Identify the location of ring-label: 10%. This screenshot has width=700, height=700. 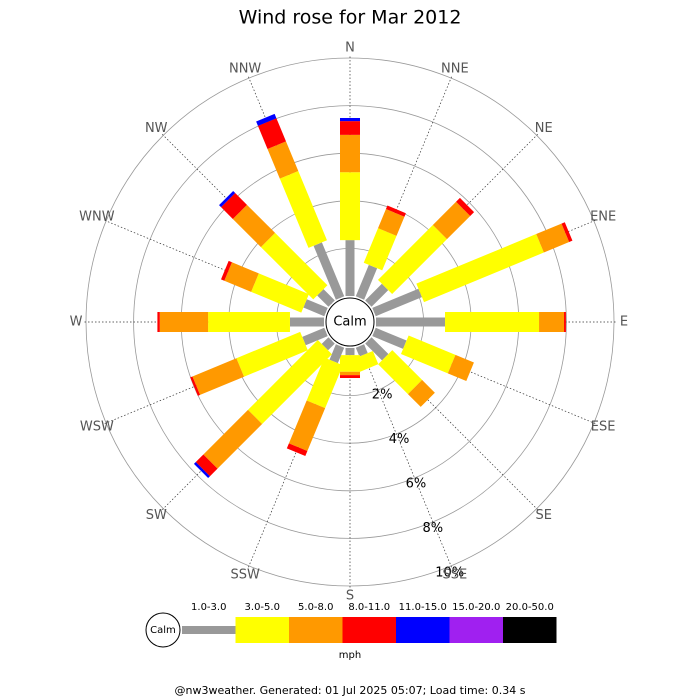
(449, 572).